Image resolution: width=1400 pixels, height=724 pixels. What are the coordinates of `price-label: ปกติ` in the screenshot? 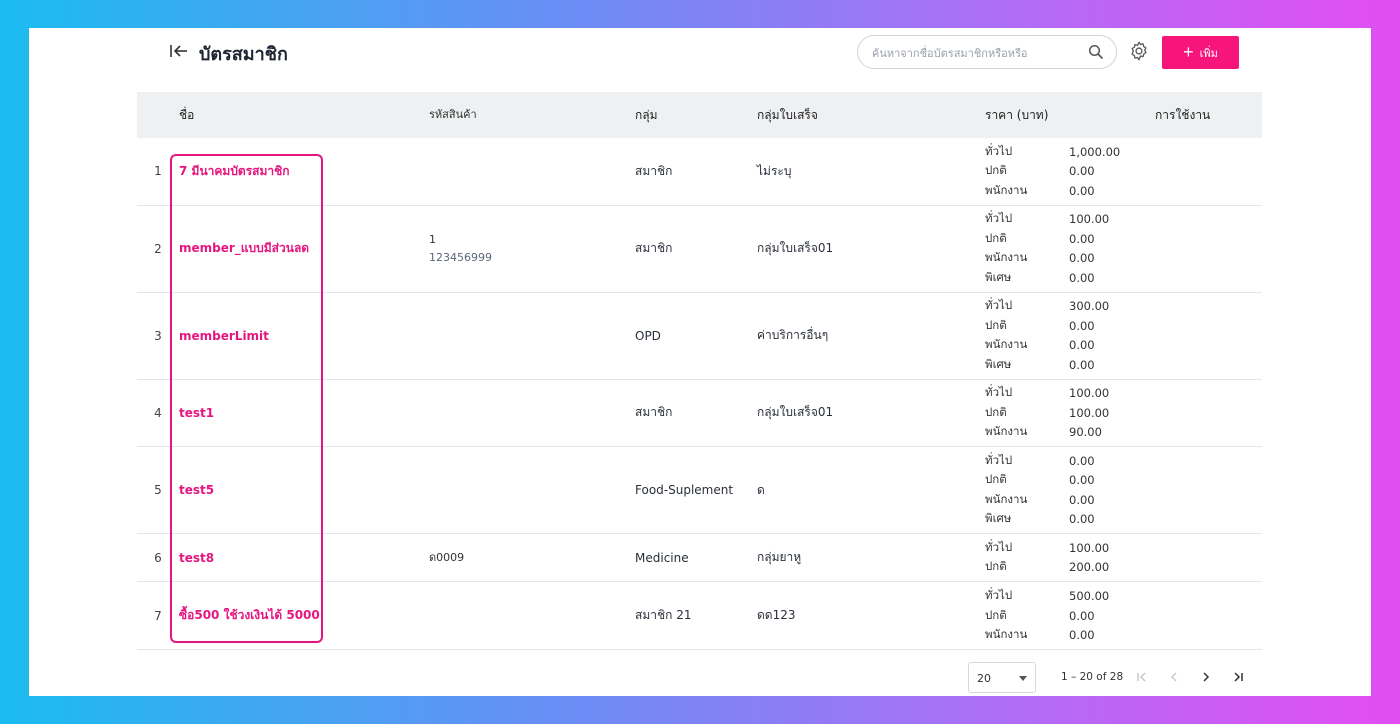 It's located at (996, 237).